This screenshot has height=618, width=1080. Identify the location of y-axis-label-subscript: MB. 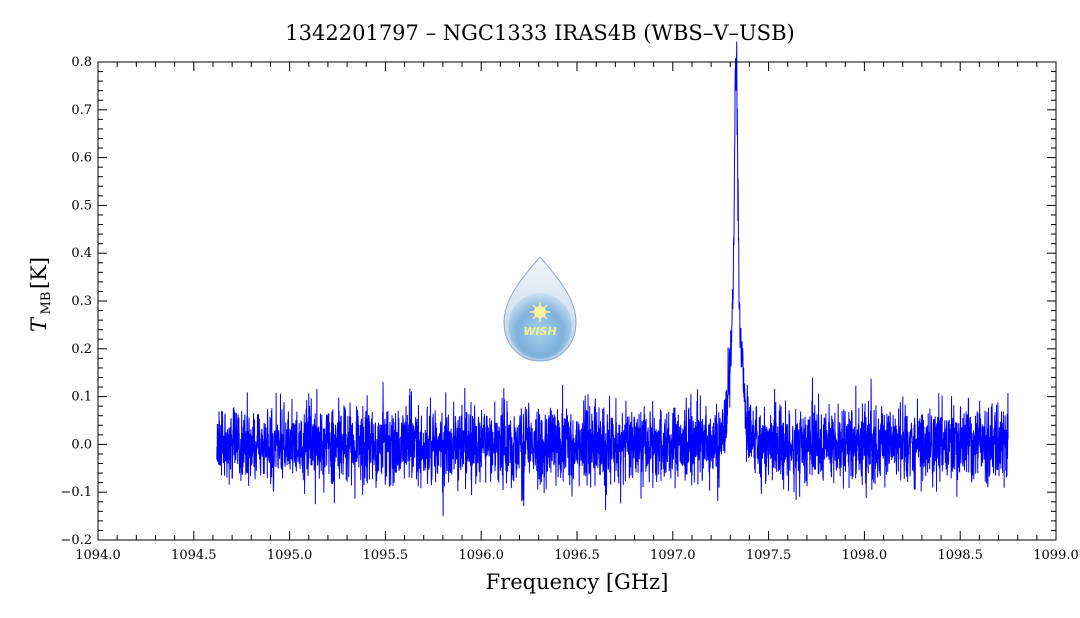
(46, 303).